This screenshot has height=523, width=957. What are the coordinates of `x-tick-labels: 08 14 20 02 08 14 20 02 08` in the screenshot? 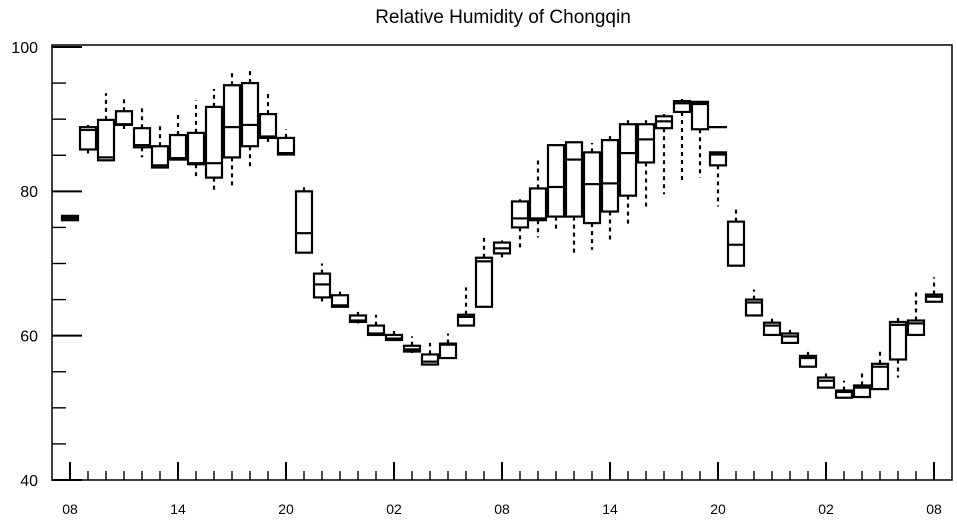 It's located at (502, 509).